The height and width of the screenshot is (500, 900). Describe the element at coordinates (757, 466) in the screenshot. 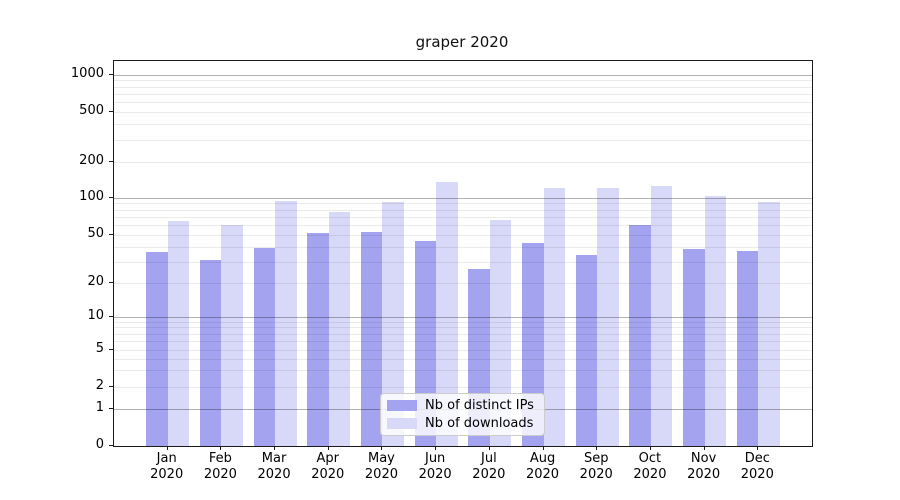

I see `x-tick-label: Dec 2020` at that location.